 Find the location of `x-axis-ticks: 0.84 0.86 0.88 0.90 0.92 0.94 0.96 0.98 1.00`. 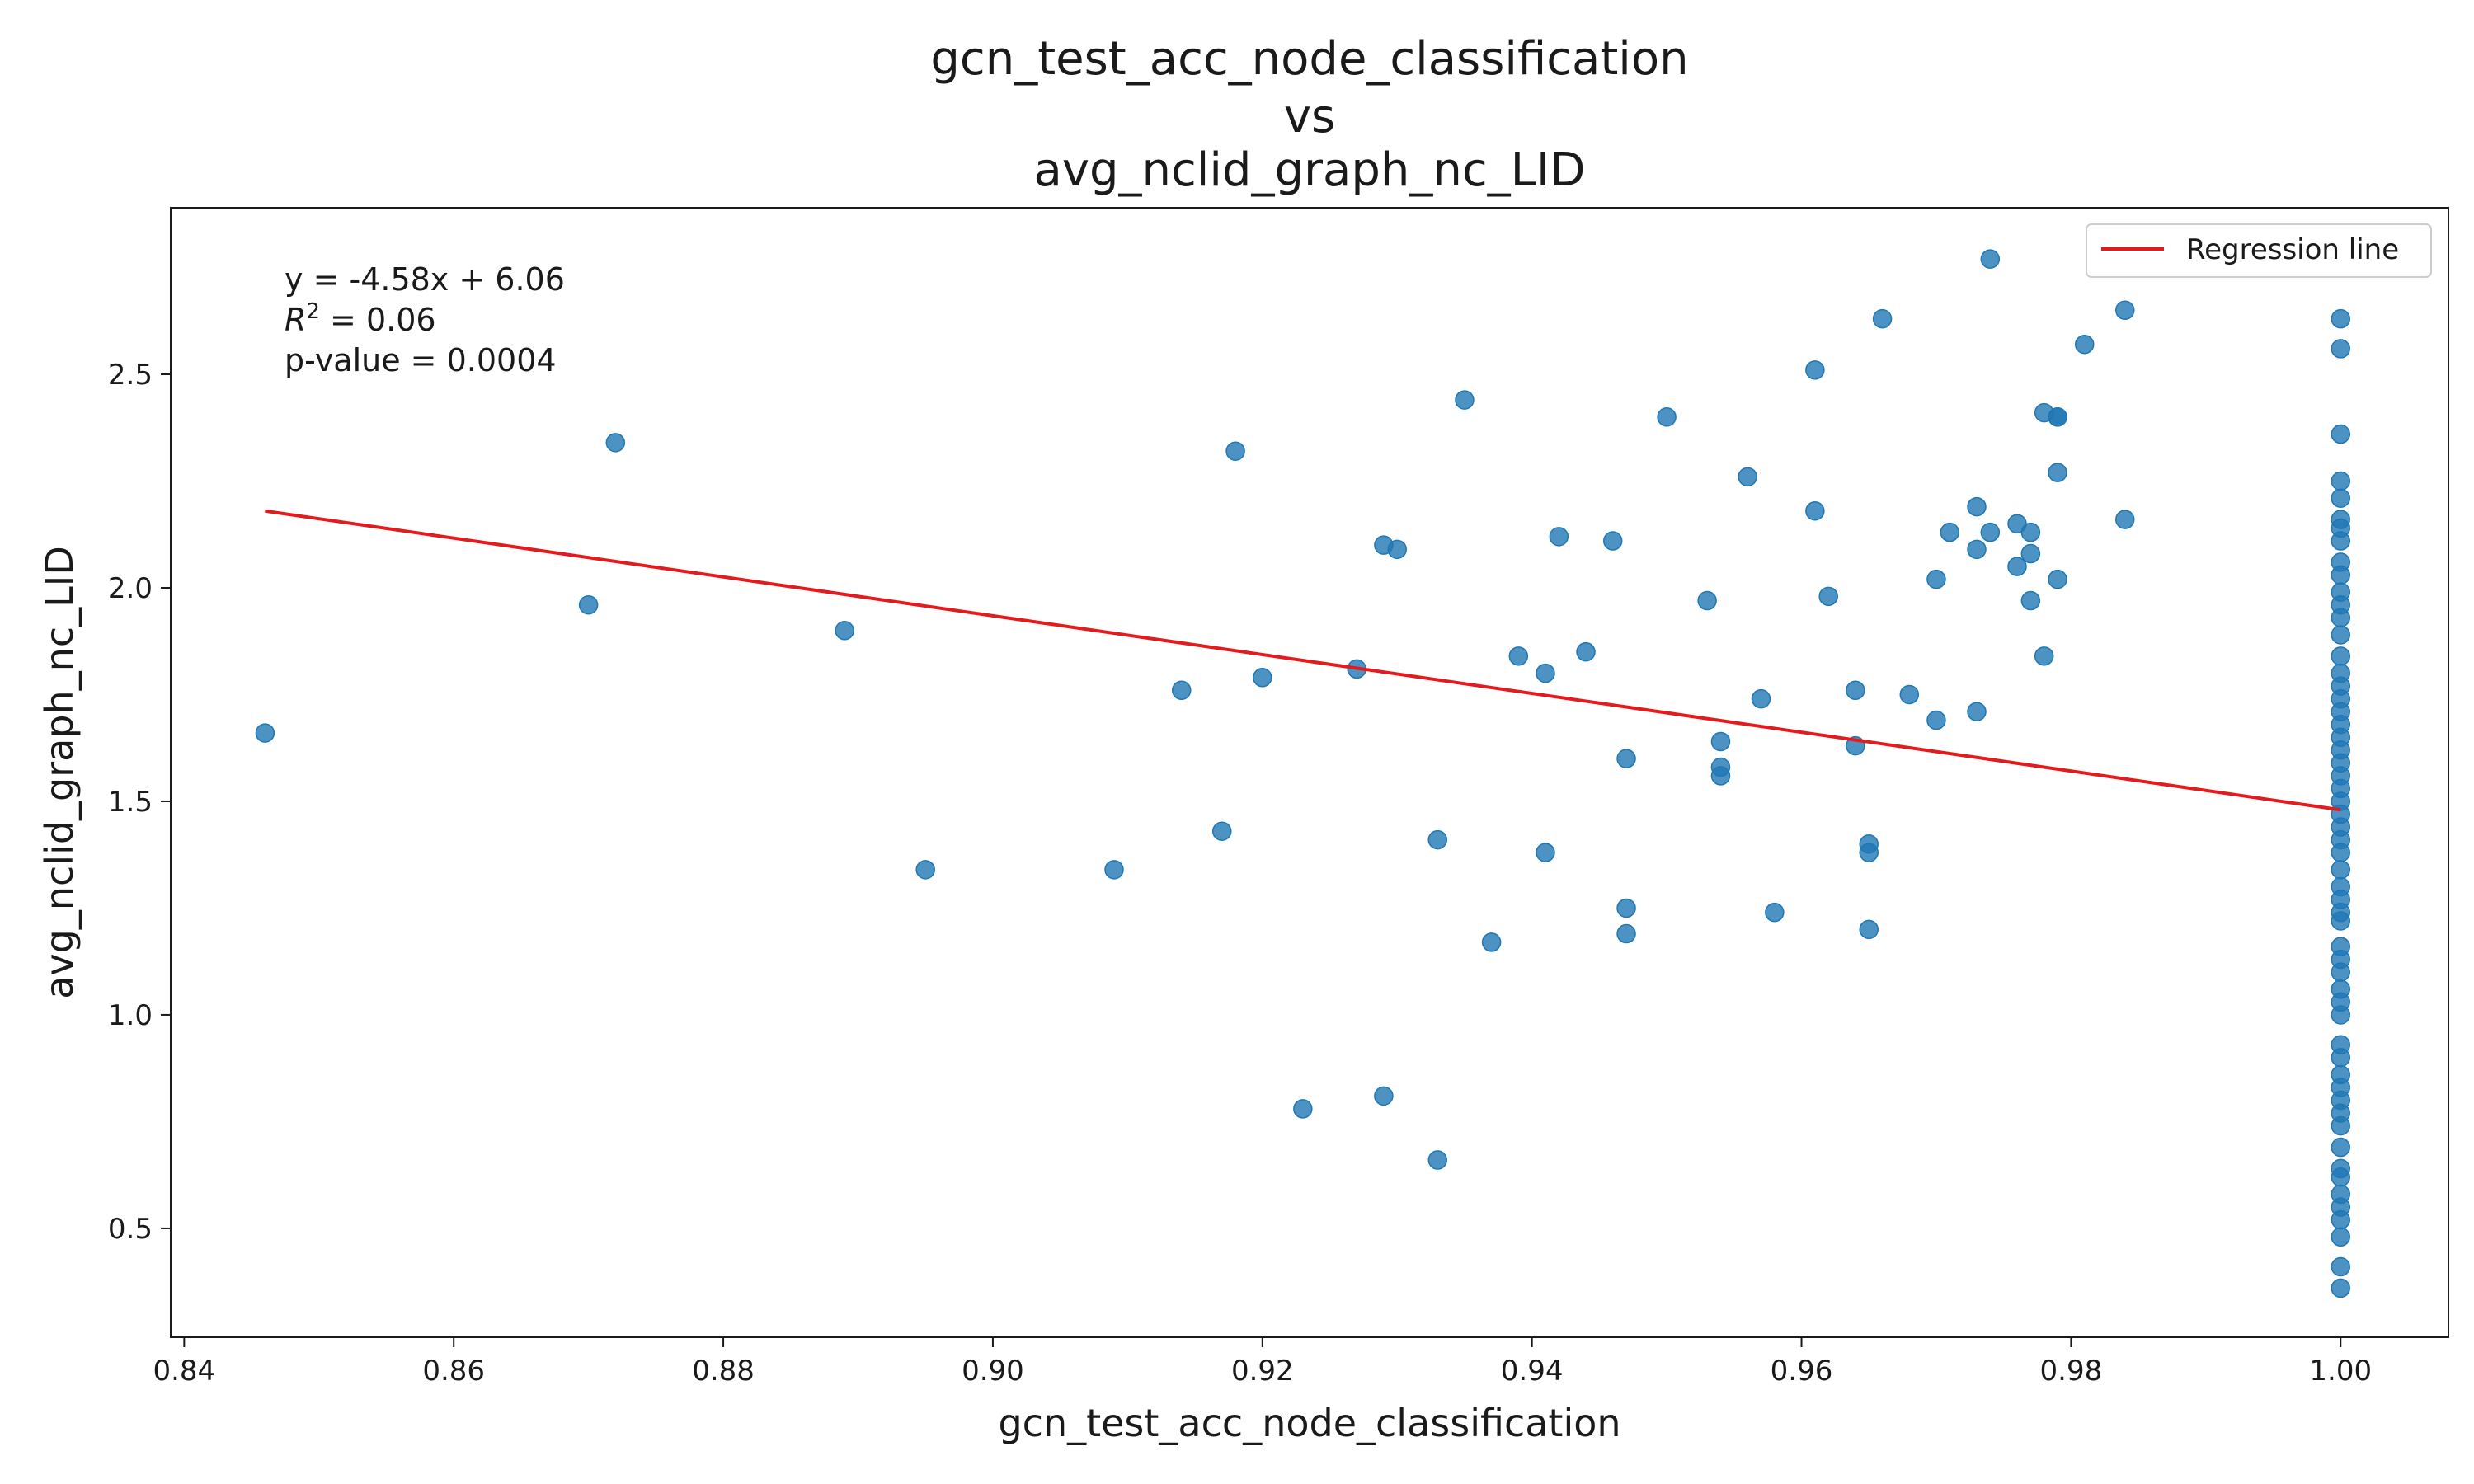

x-axis-ticks: 0.84 0.86 0.88 0.90 0.92 0.94 0.96 0.98 1.00 is located at coordinates (1262, 1362).